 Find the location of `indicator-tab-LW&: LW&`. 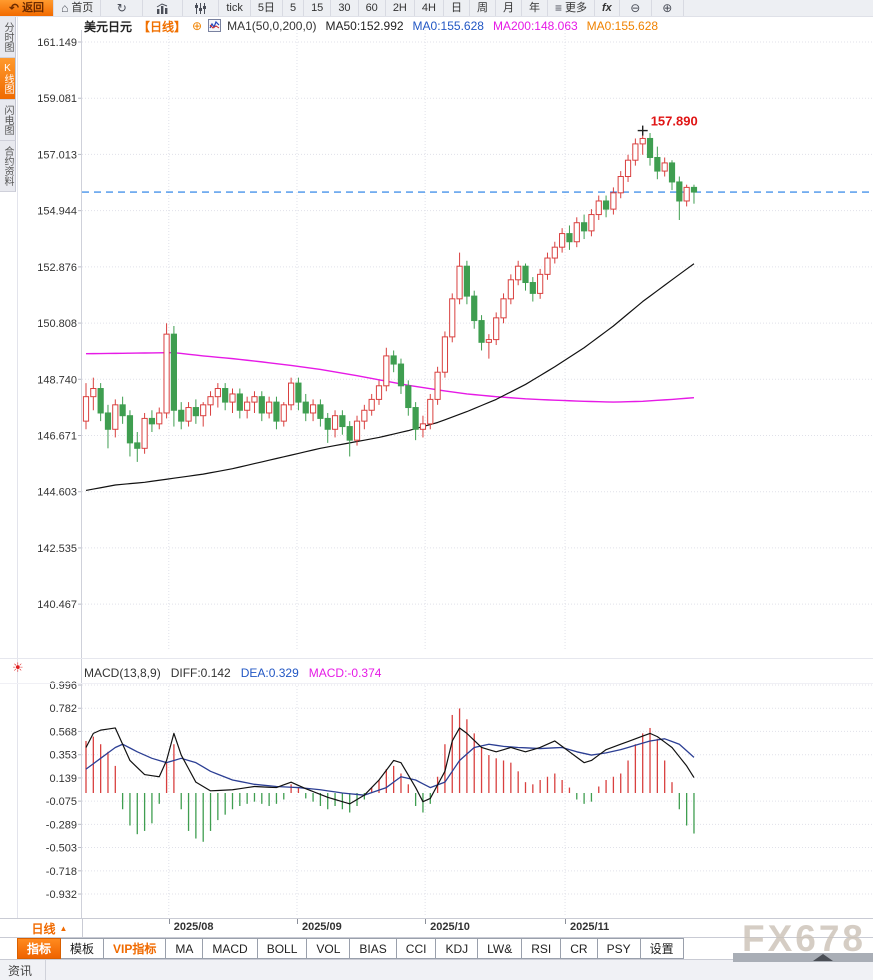

indicator-tab-LW&: LW& is located at coordinates (500, 948).